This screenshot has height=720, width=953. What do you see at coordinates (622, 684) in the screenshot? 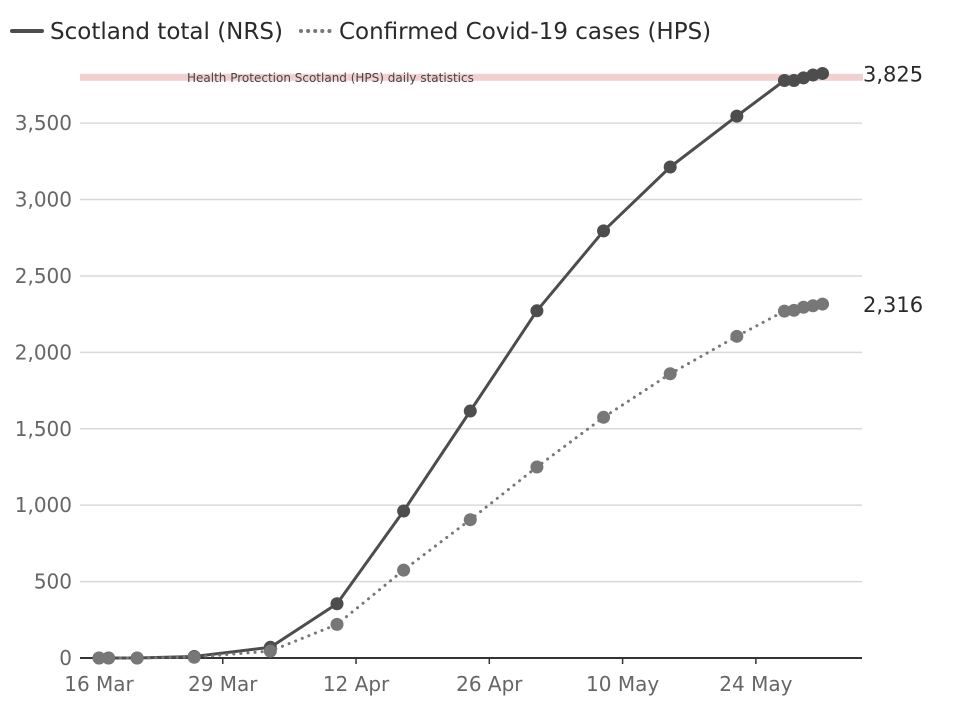
I see `x-tick-label: 10 May` at bounding box center [622, 684].